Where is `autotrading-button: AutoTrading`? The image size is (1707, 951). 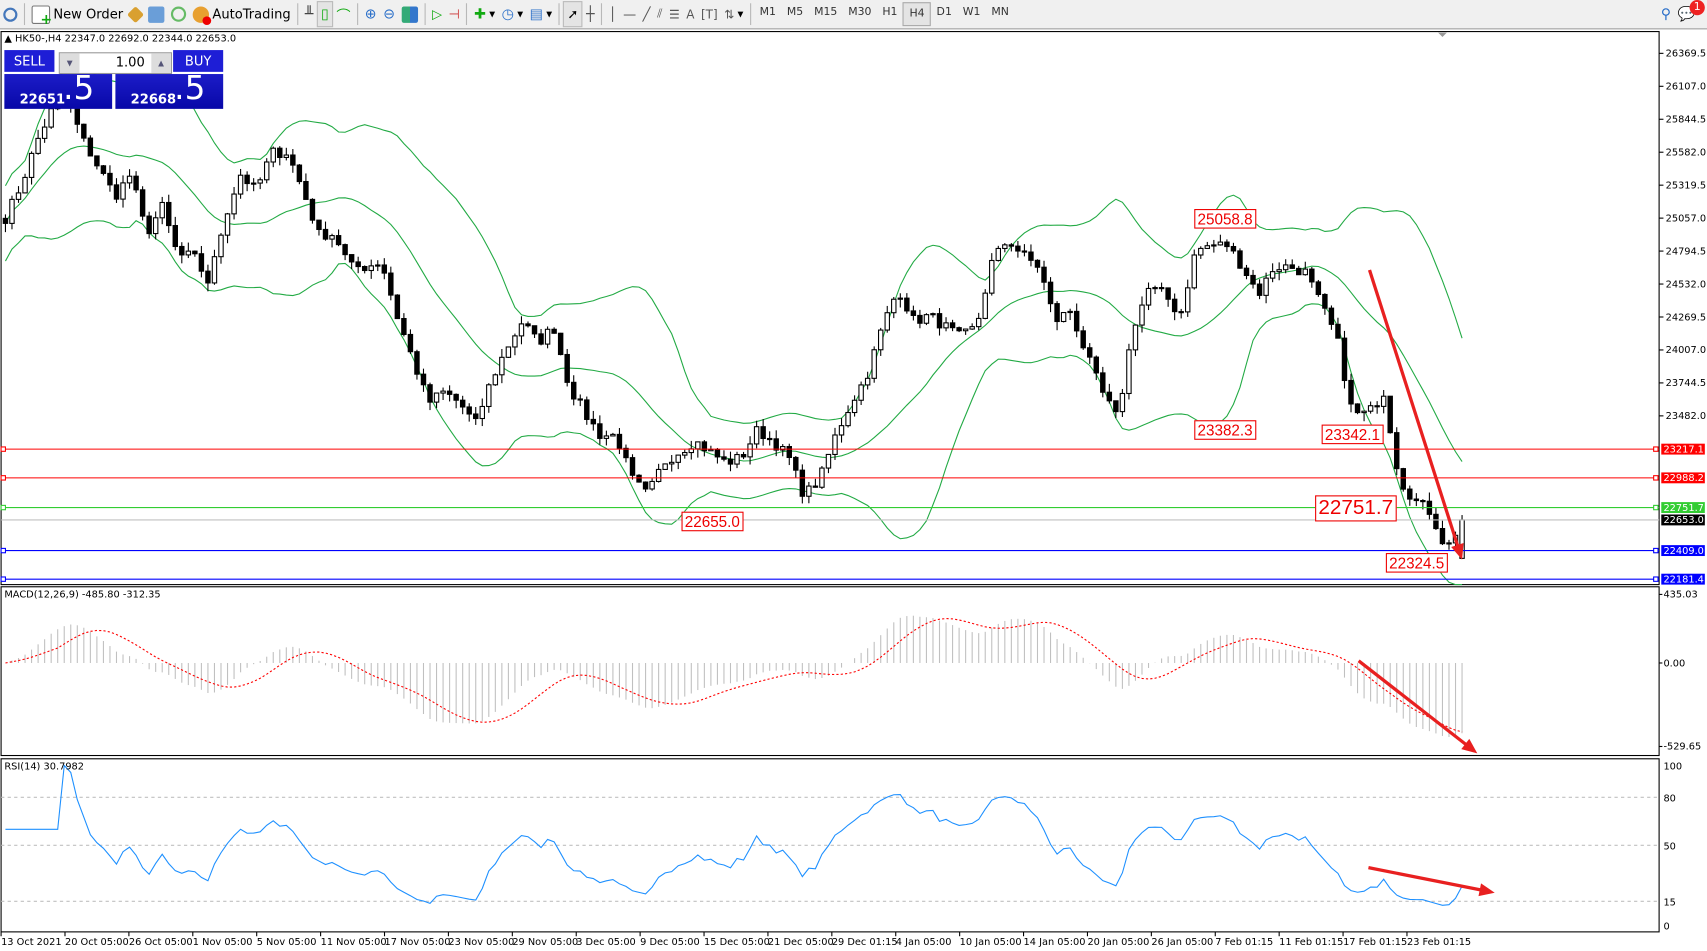 autotrading-button: AutoTrading is located at coordinates (242, 14).